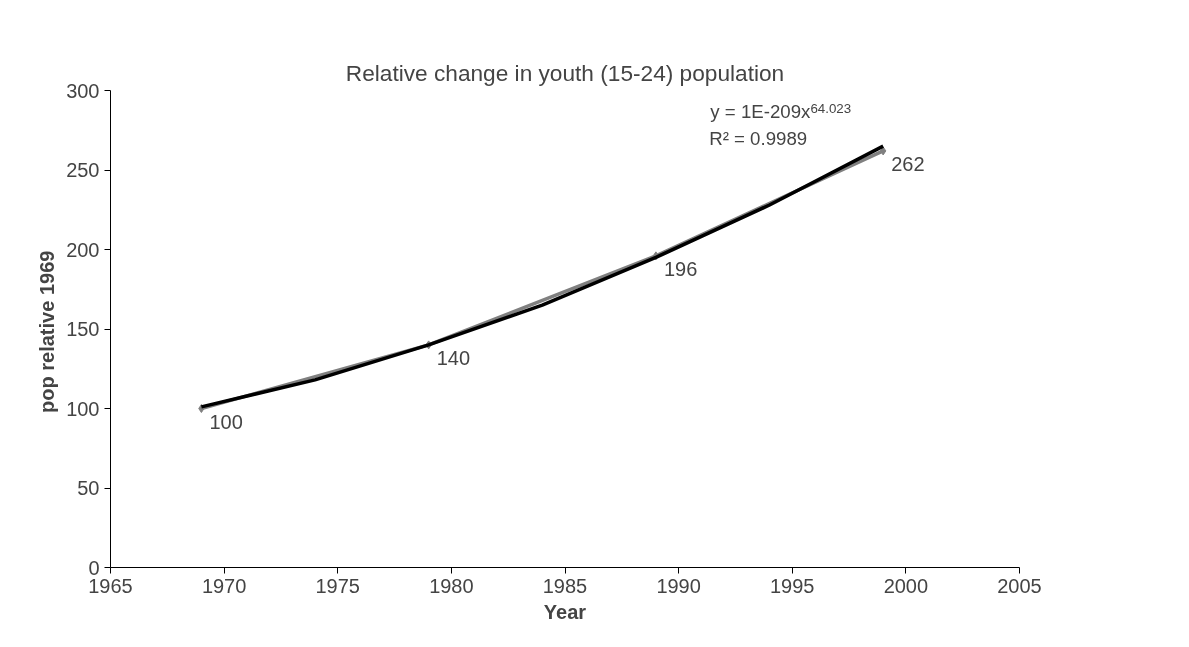 The height and width of the screenshot is (647, 1189). What do you see at coordinates (83, 249) in the screenshot?
I see `y-tick-label: 200` at bounding box center [83, 249].